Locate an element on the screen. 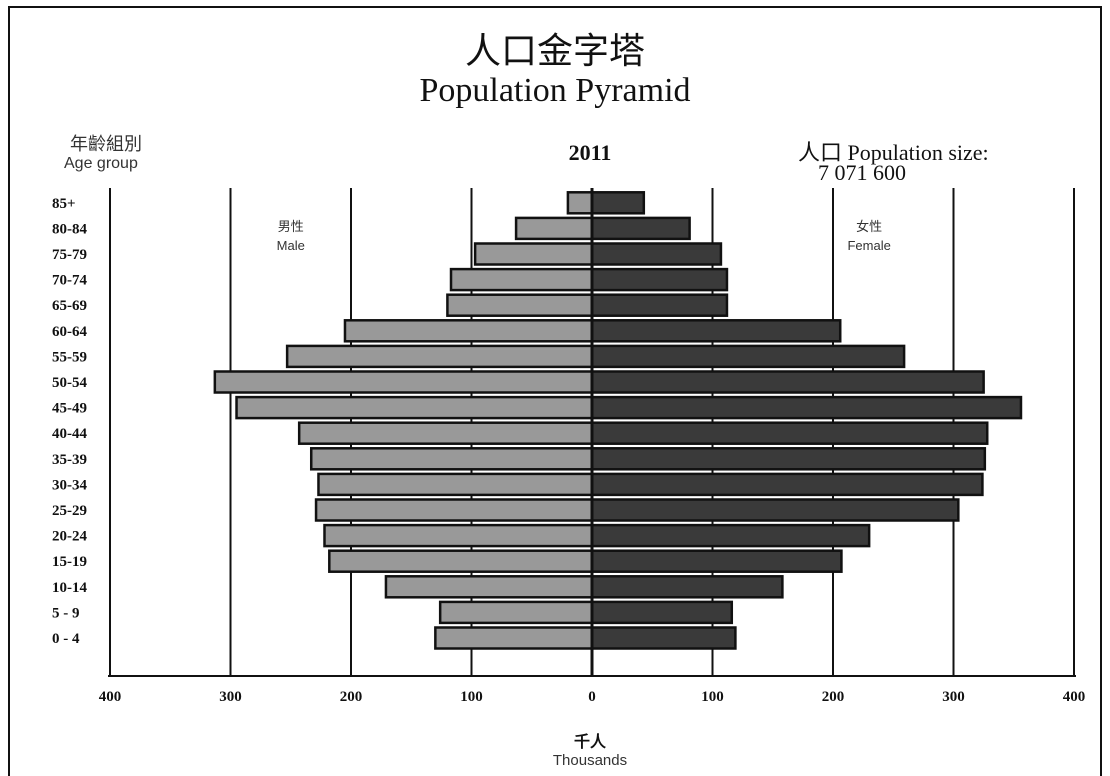  male-series-label-english: Male is located at coordinates (291, 245).